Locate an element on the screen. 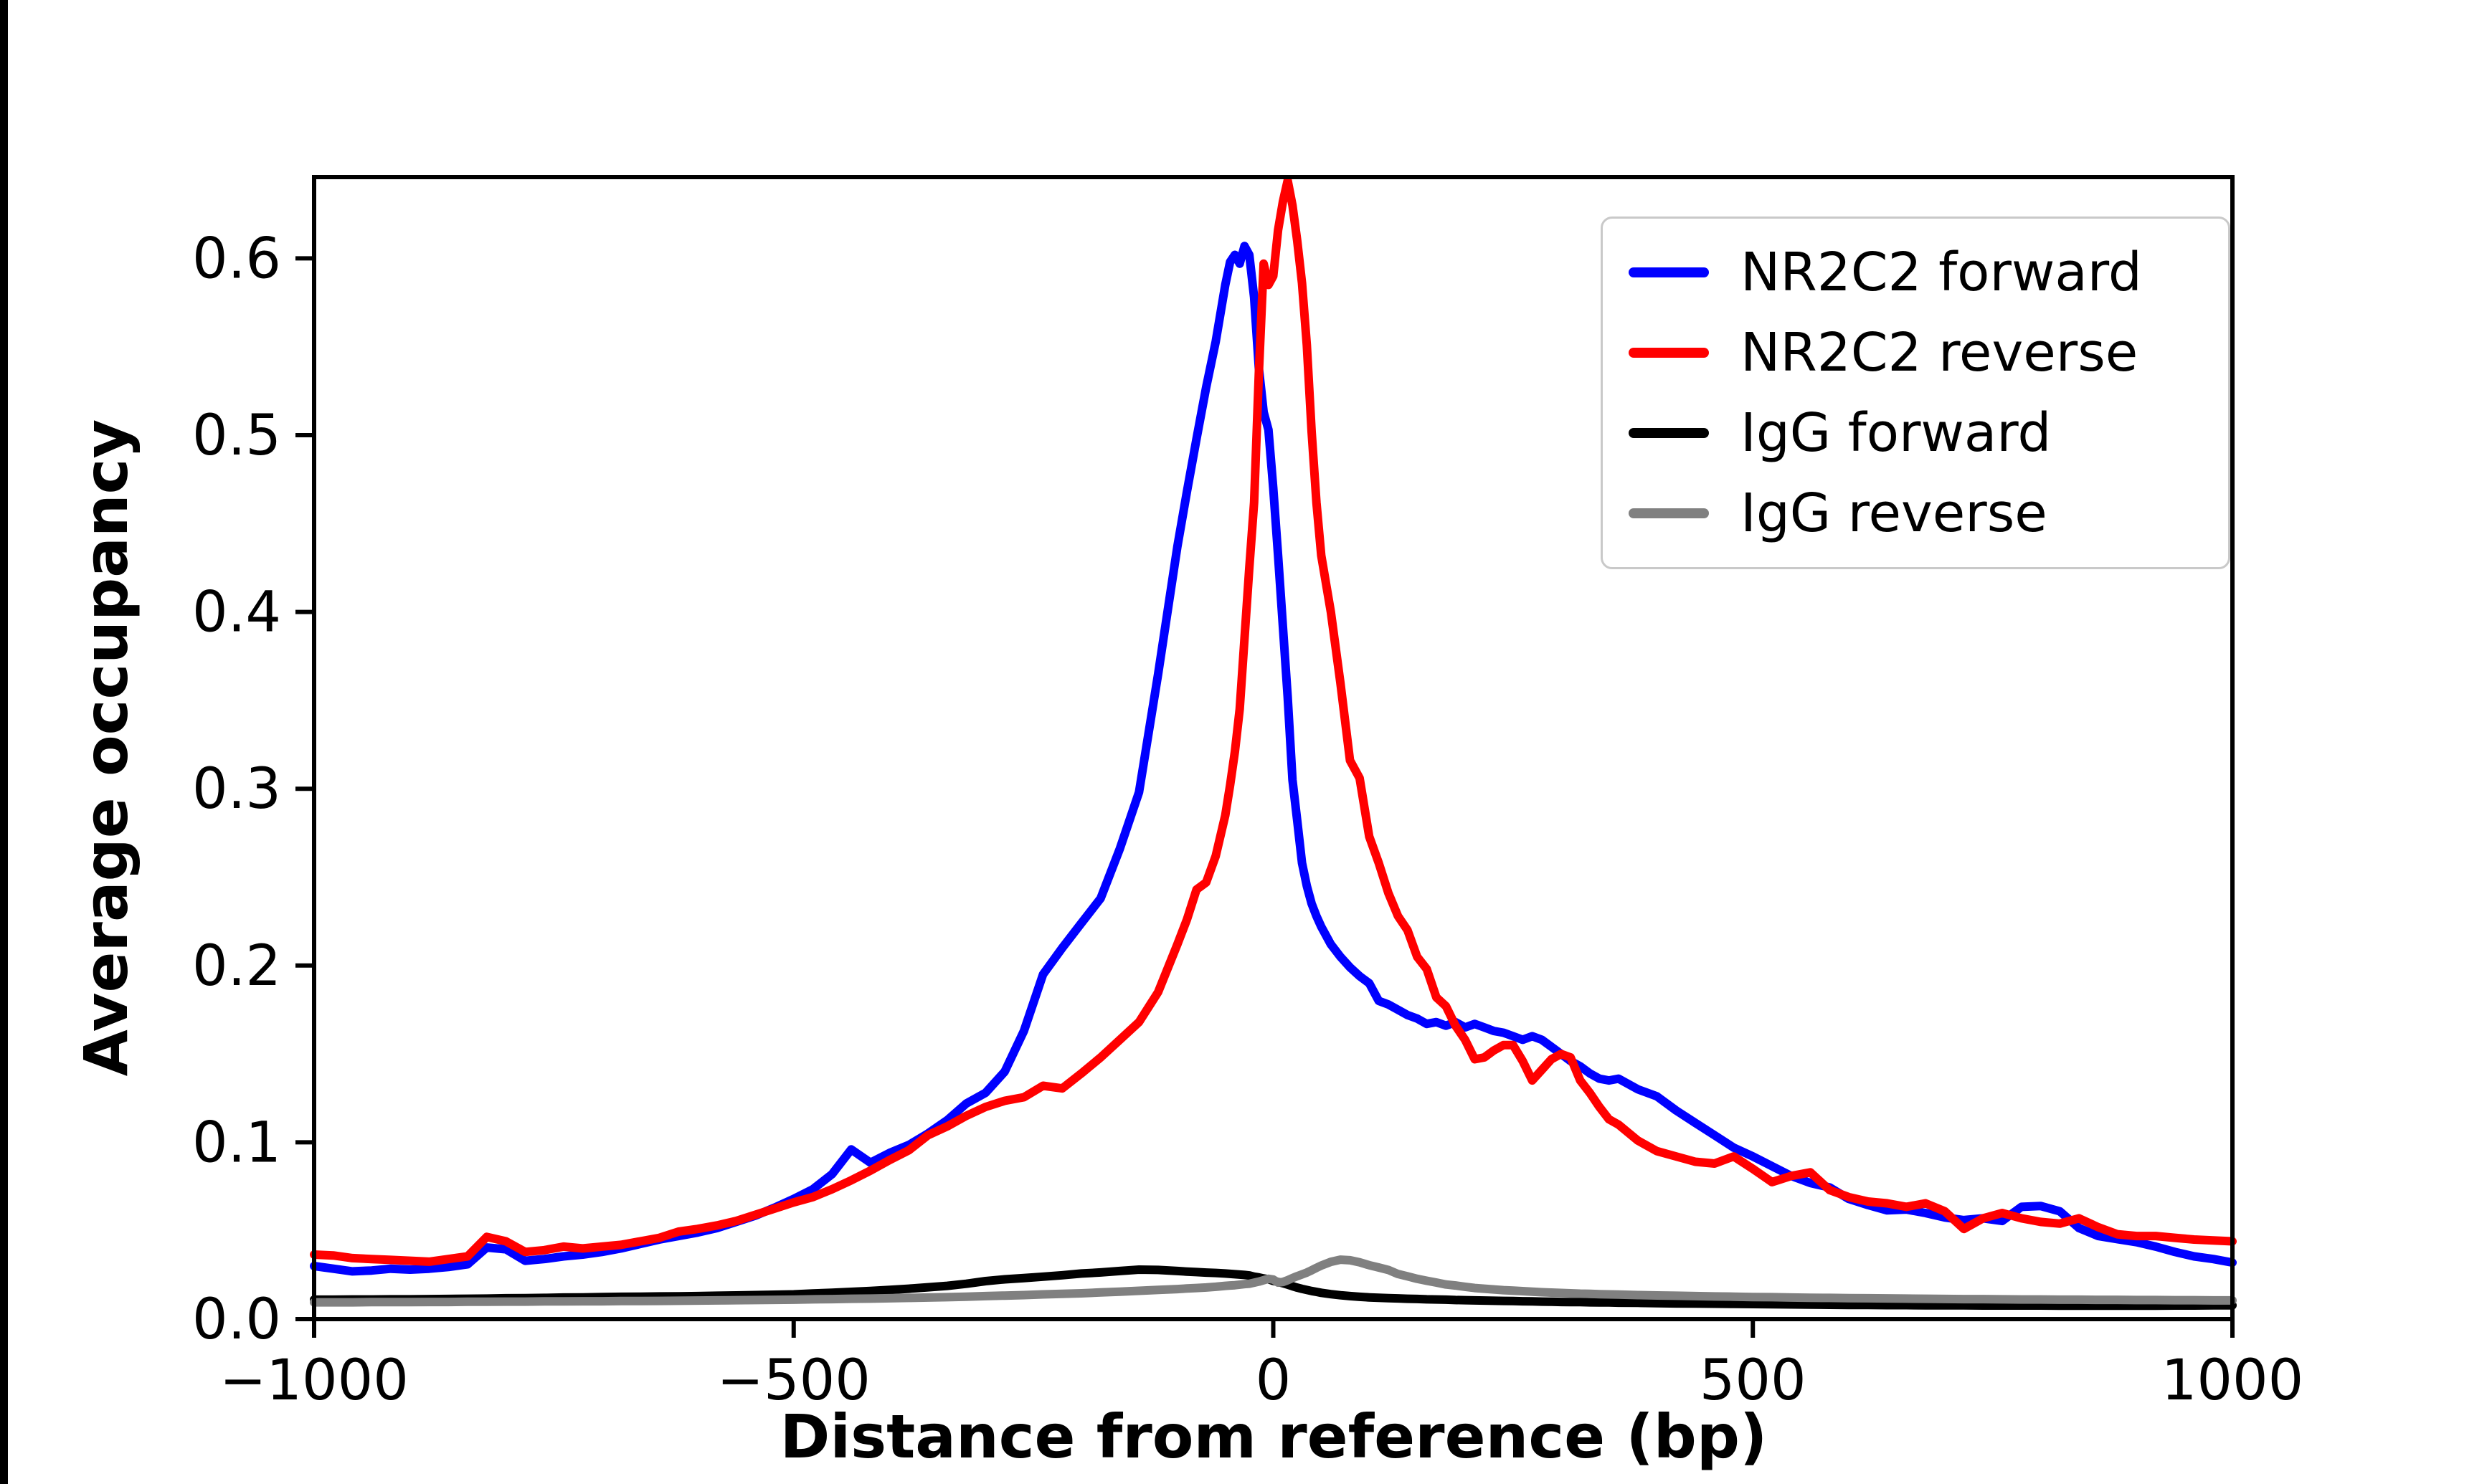 The height and width of the screenshot is (1484, 2487). legend-entry-nr2c2-forward: NR2C2 forward is located at coordinates (1929, 273).